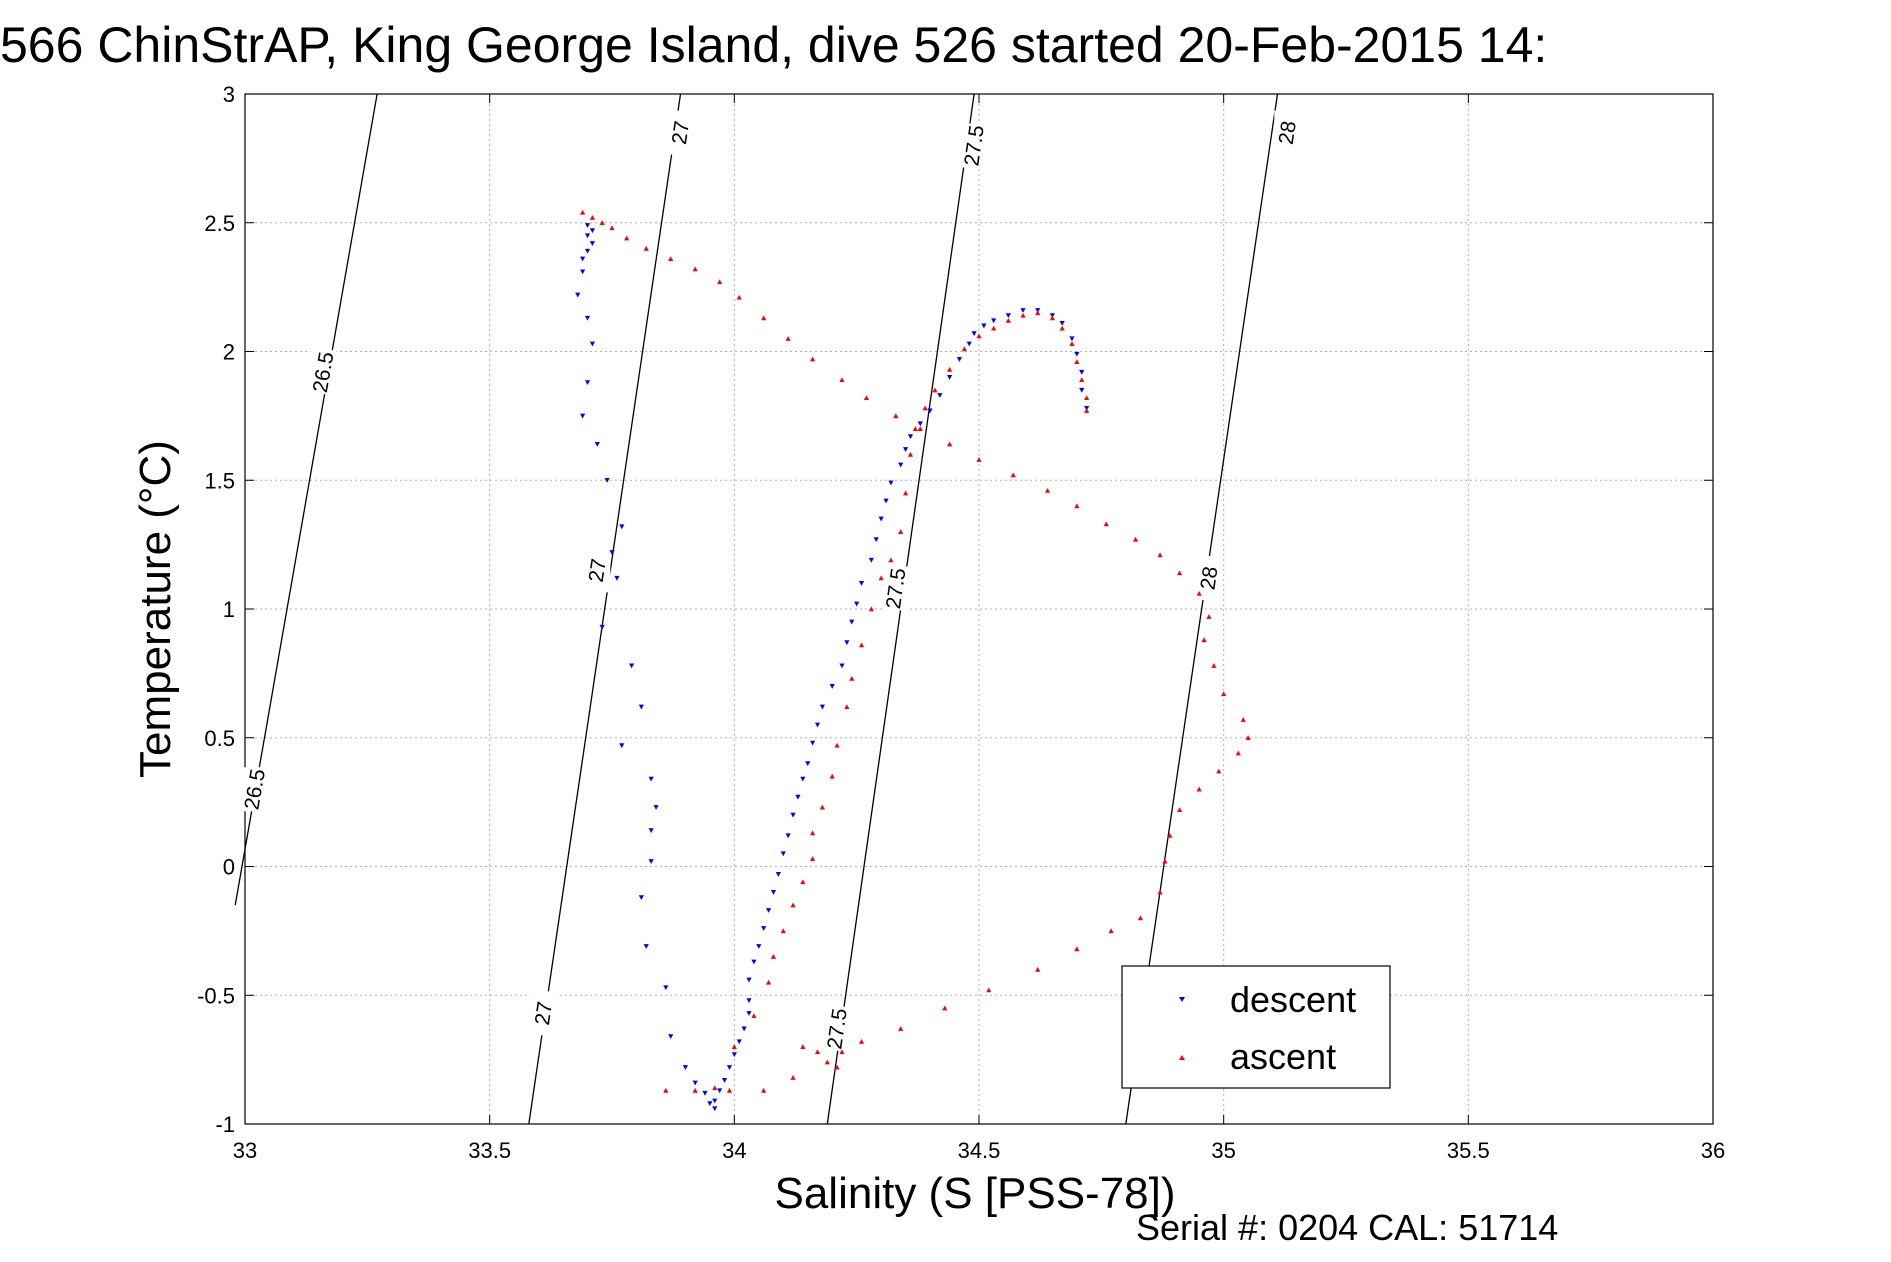 The width and height of the screenshot is (1891, 1262). I want to click on x-axis-label: Salinity (S [PSS-78]), so click(974, 1193).